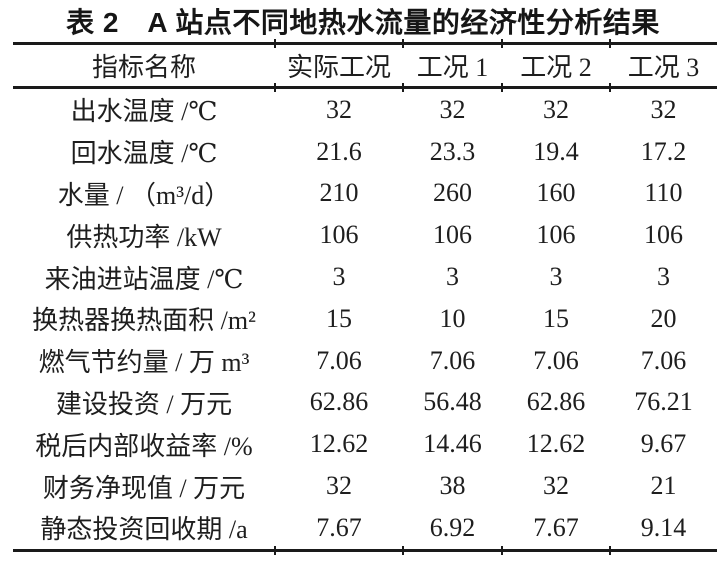  What do you see at coordinates (452, 67) in the screenshot?
I see `header-condition-1: 工况 1` at bounding box center [452, 67].